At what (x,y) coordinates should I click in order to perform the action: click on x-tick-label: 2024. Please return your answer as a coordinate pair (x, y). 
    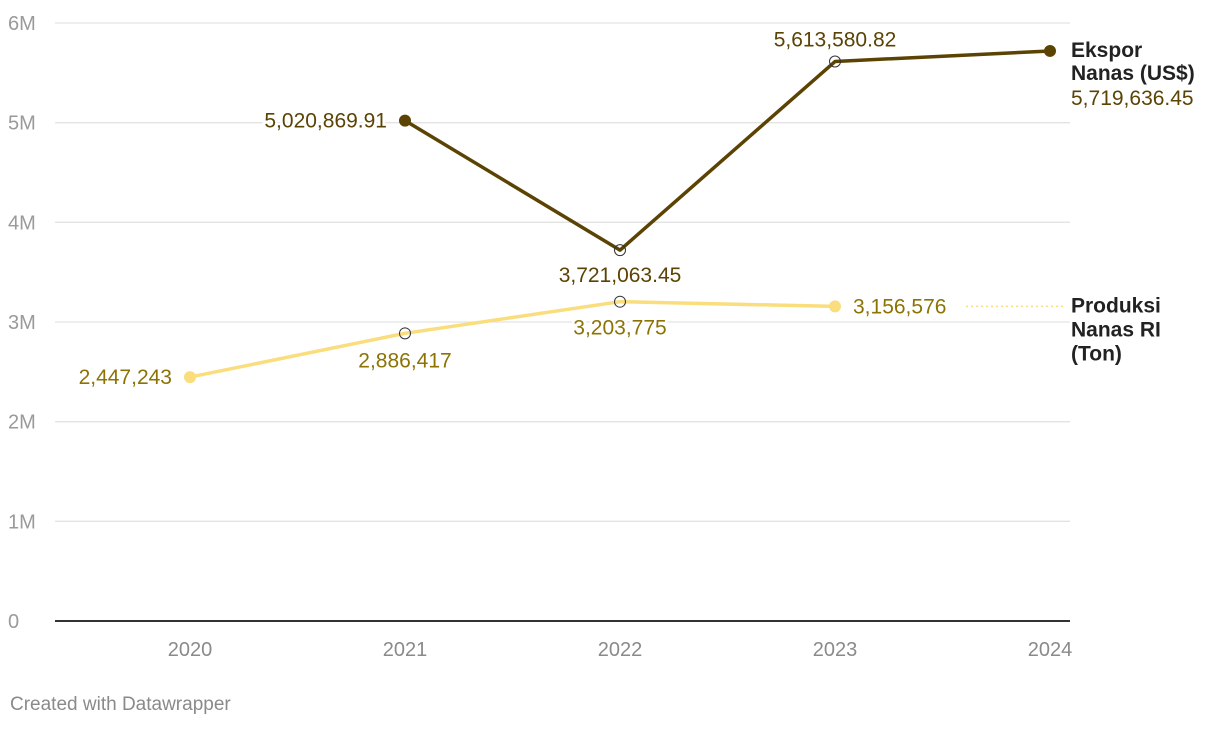
    Looking at the image, I should click on (1050, 650).